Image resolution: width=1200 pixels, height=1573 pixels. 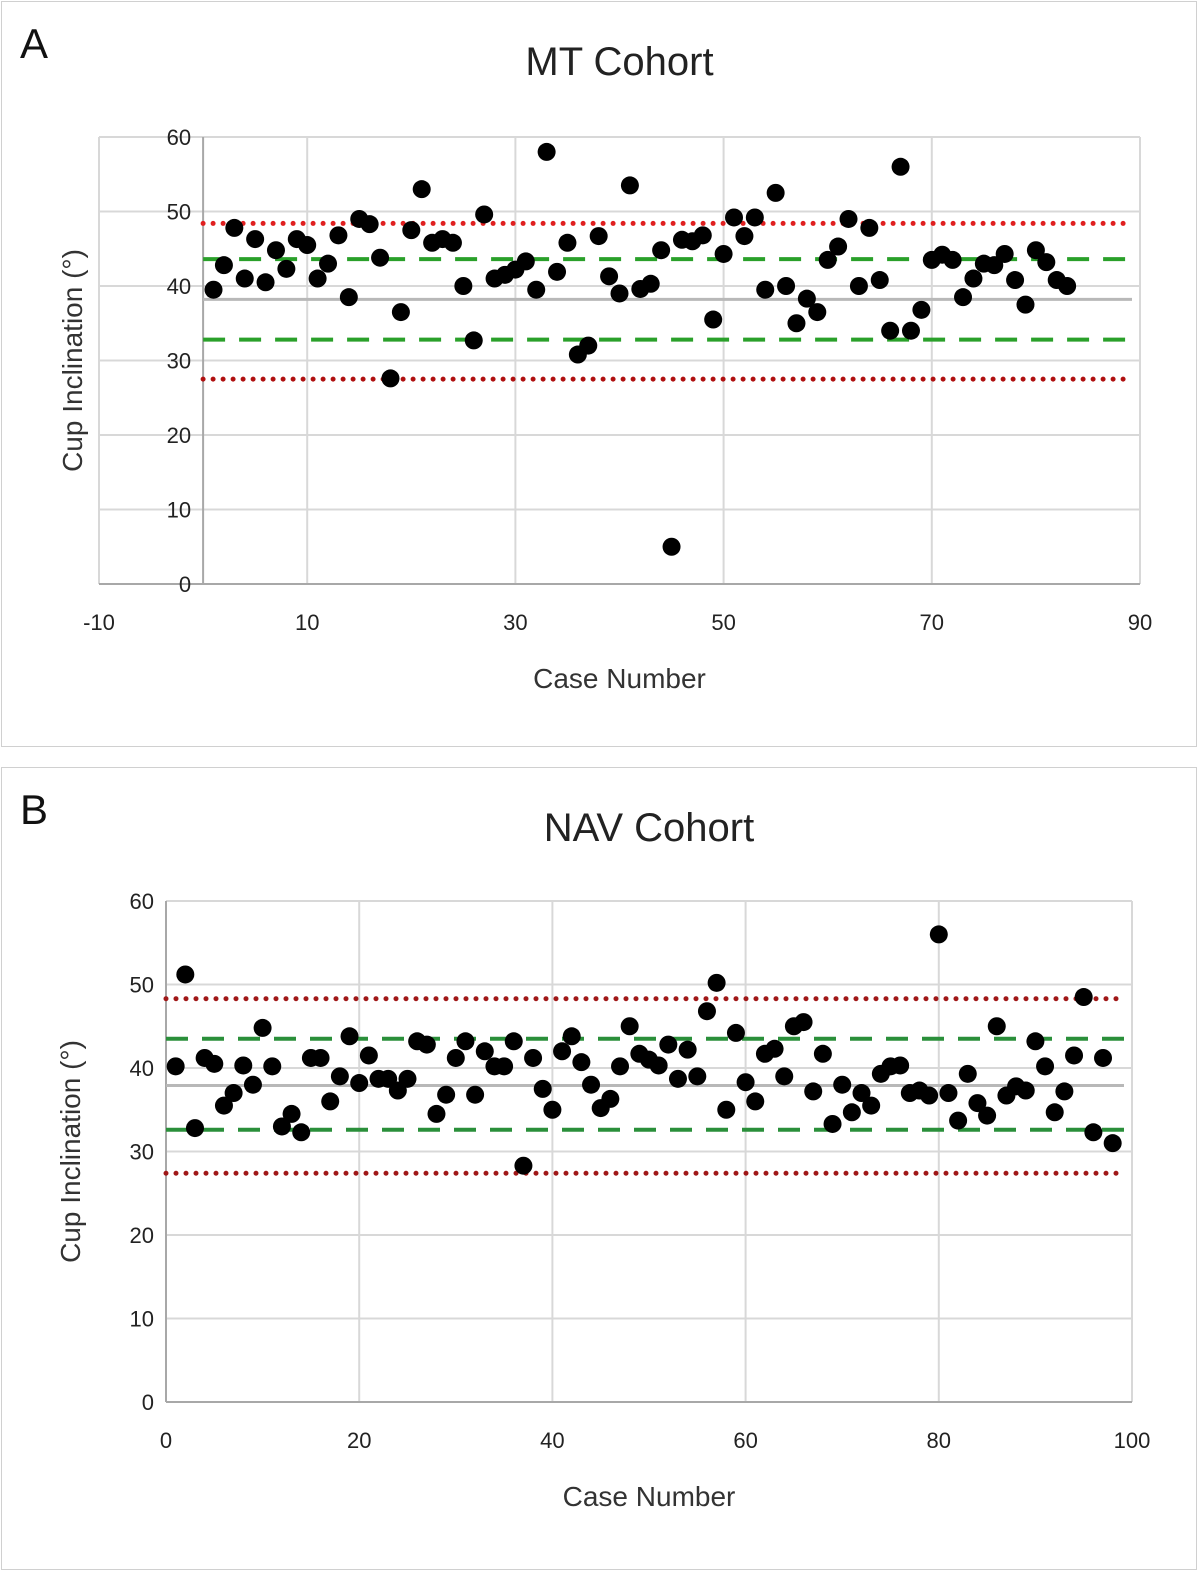 What do you see at coordinates (619, 678) in the screenshot?
I see `x-axis-label: Case Number` at bounding box center [619, 678].